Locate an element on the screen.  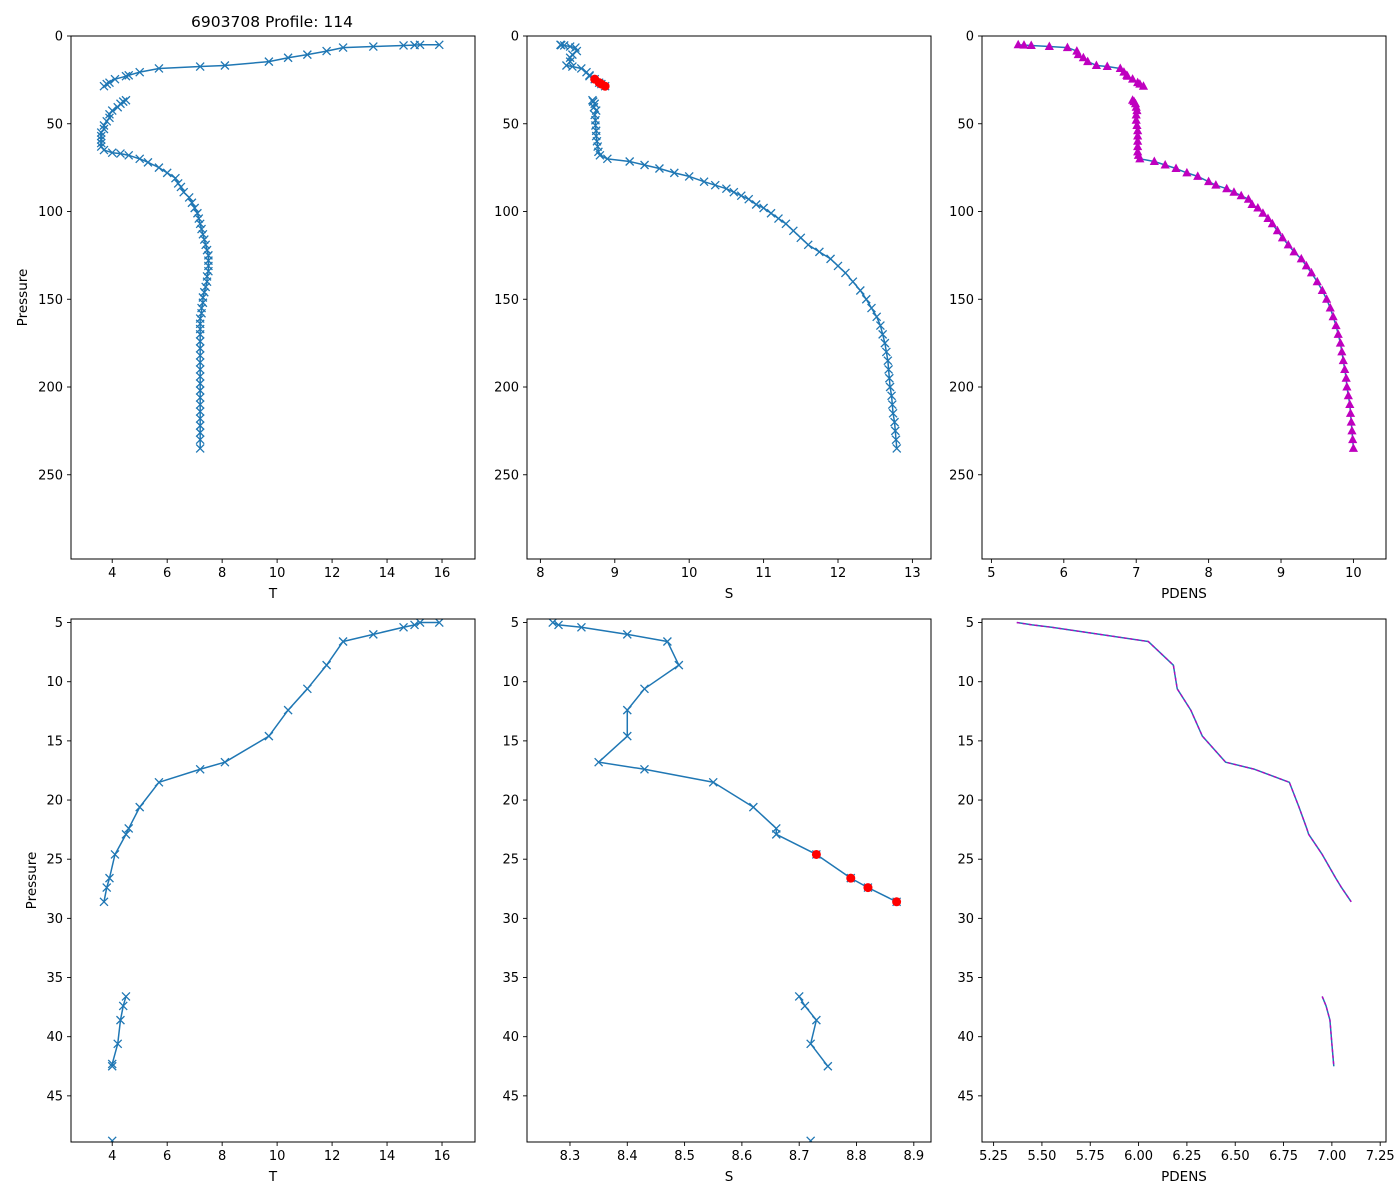
panel-s_full: 8 9 10 11 12 13 0 50 100 150 200 250 S is located at coordinates (713, 316).